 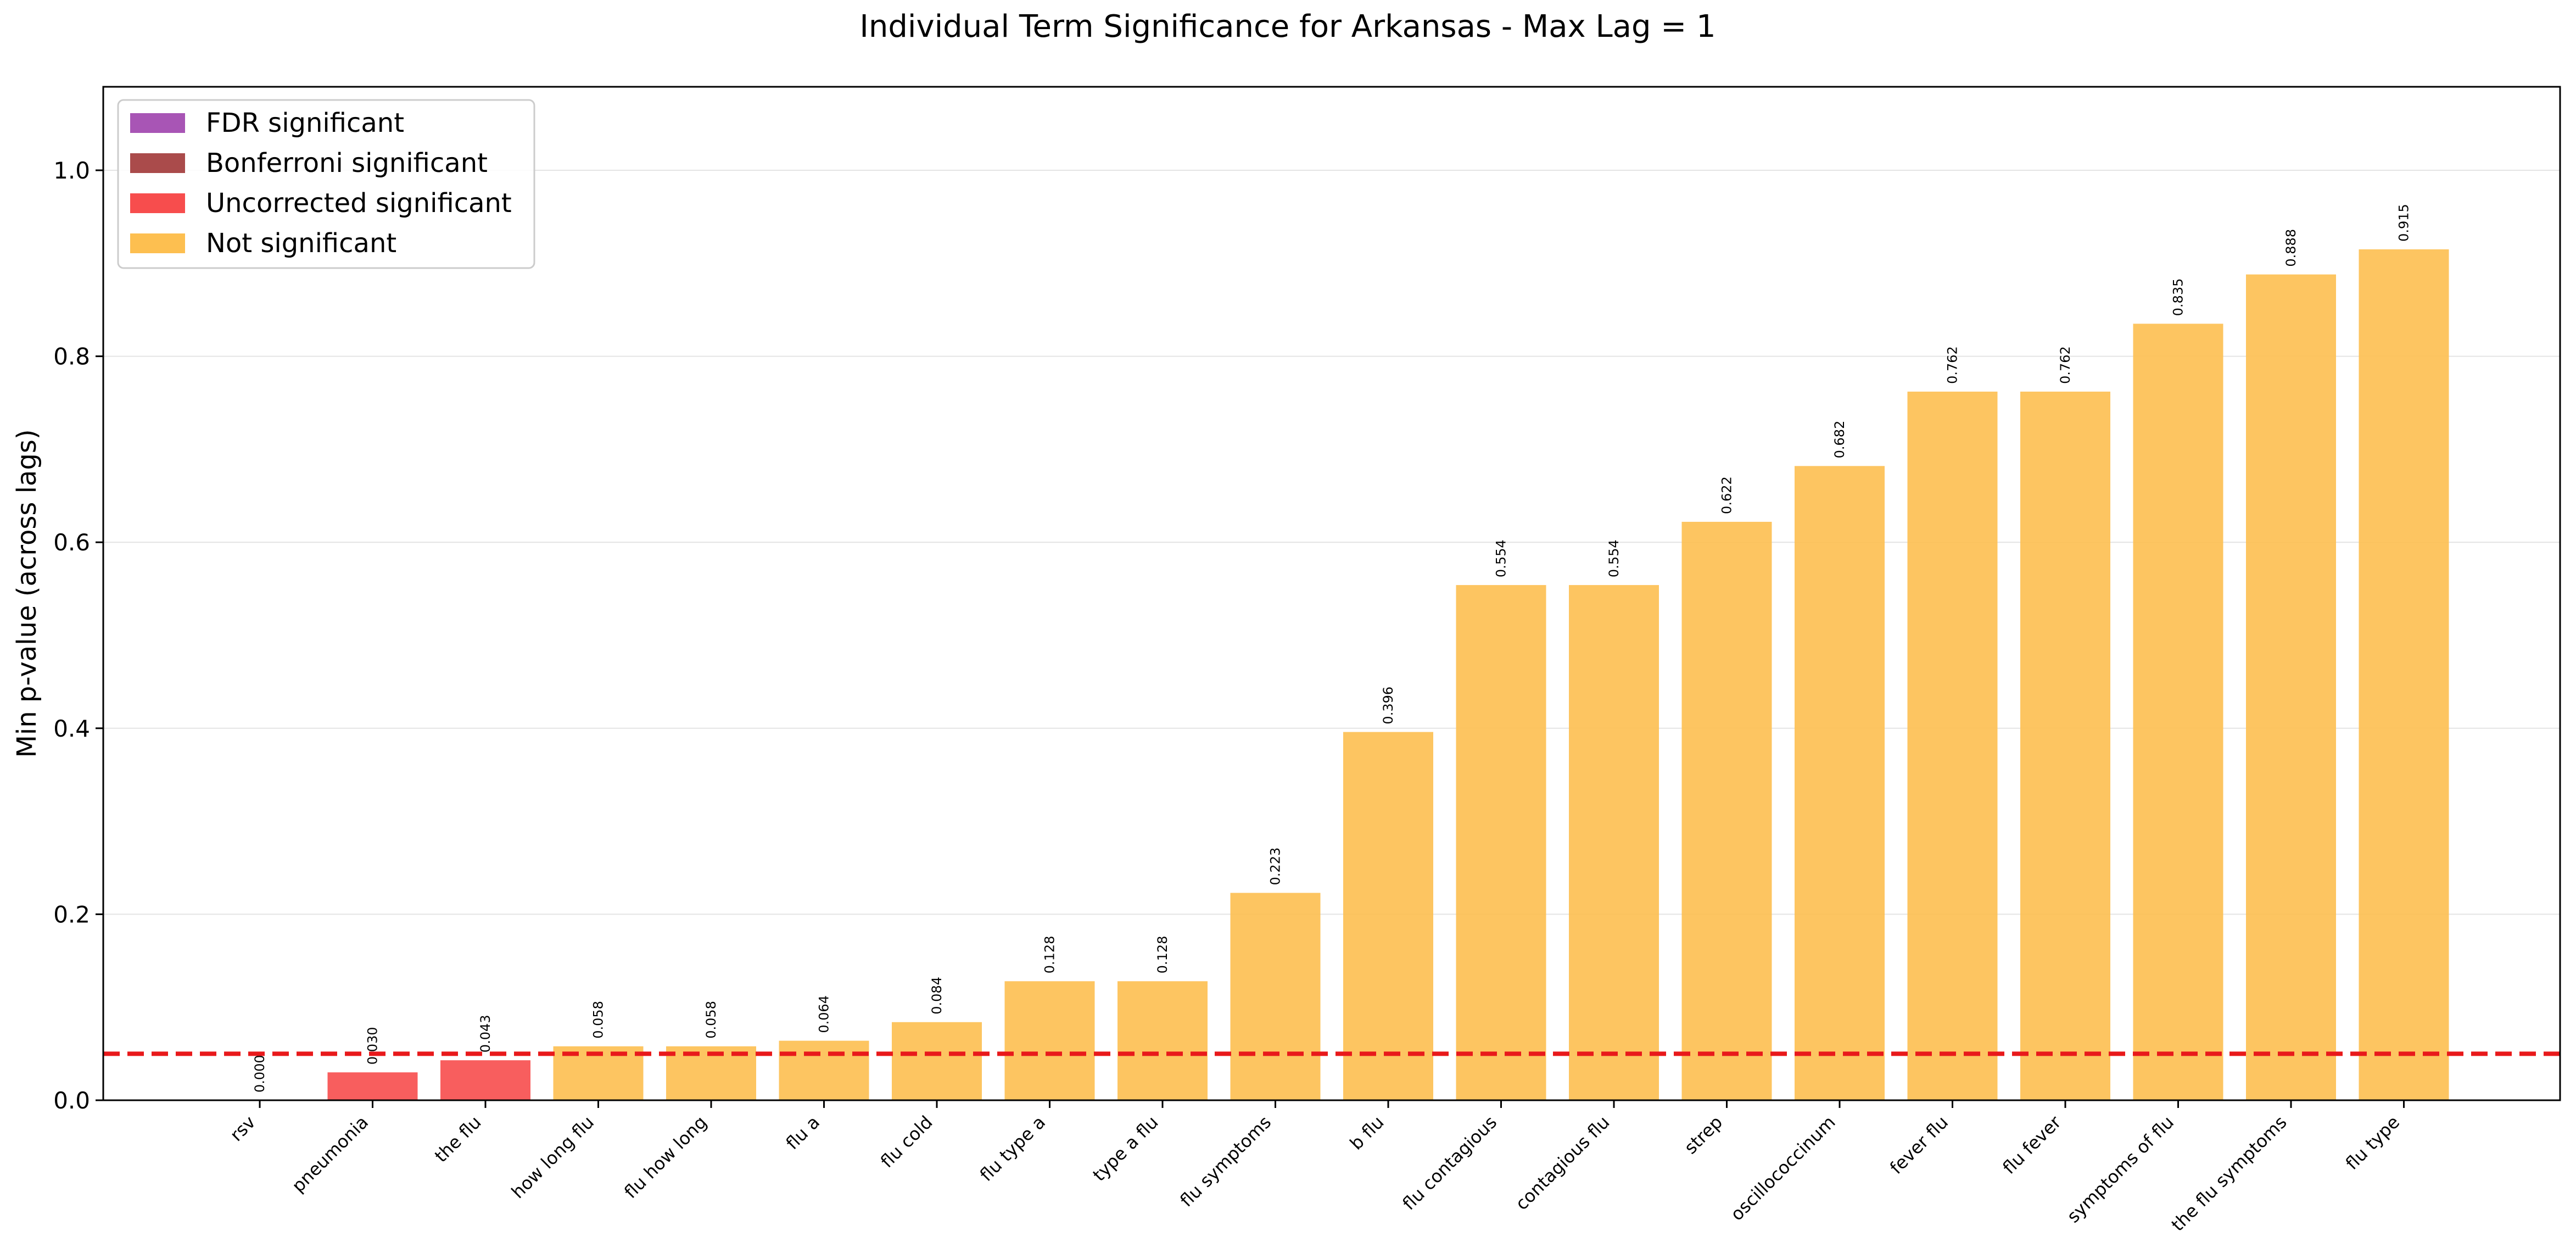 I want to click on x-tick-label: flu cold, so click(x=907, y=1142).